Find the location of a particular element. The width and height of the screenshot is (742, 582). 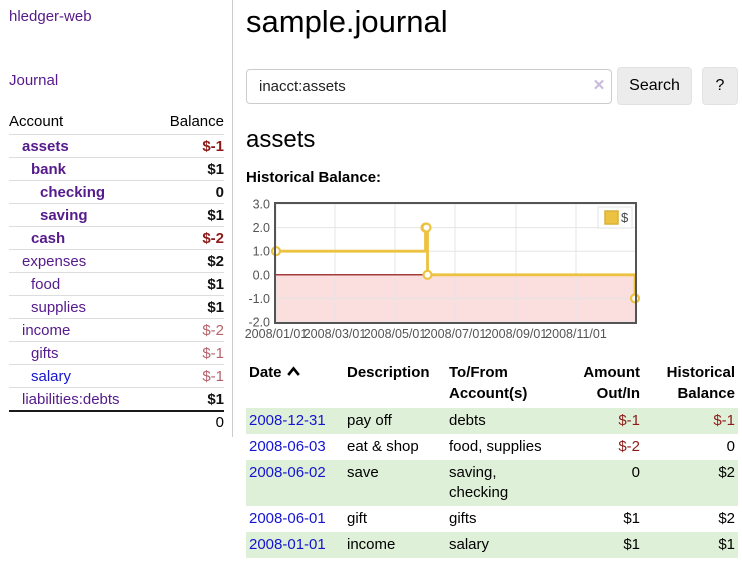

transaction-row: 2008-06-02 save saving, checking 0 $2 is located at coordinates (492, 483).